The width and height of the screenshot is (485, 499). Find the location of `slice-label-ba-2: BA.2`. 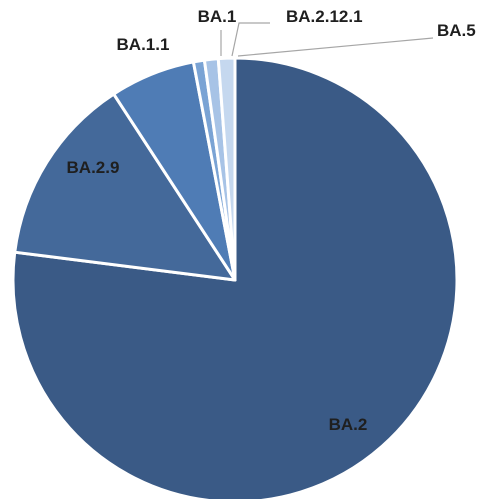

slice-label-ba-2: BA.2 is located at coordinates (348, 424).